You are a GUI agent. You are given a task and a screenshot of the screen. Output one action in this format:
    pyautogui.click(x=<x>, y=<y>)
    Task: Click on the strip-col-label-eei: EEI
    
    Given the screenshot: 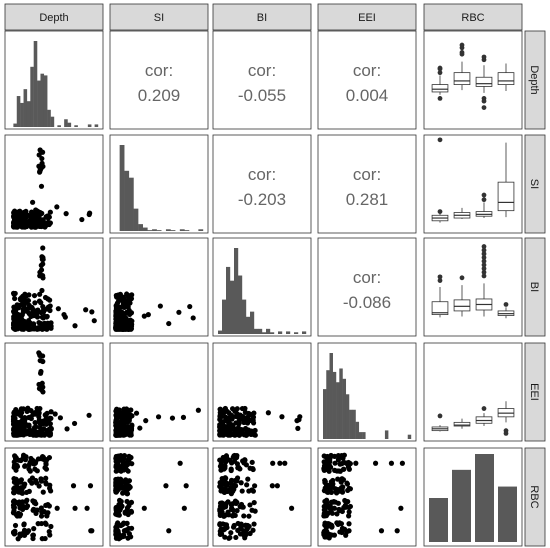 What is the action you would take?
    pyautogui.click(x=367, y=18)
    